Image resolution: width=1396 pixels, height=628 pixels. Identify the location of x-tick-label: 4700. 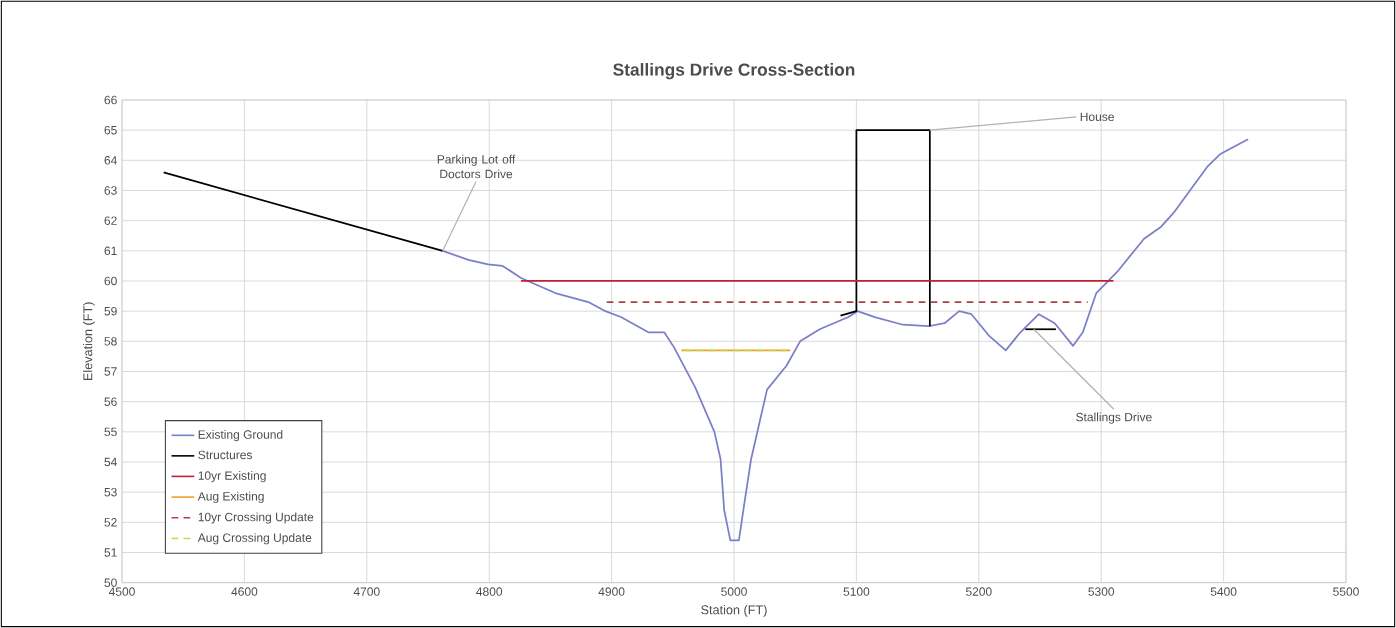
(366, 591).